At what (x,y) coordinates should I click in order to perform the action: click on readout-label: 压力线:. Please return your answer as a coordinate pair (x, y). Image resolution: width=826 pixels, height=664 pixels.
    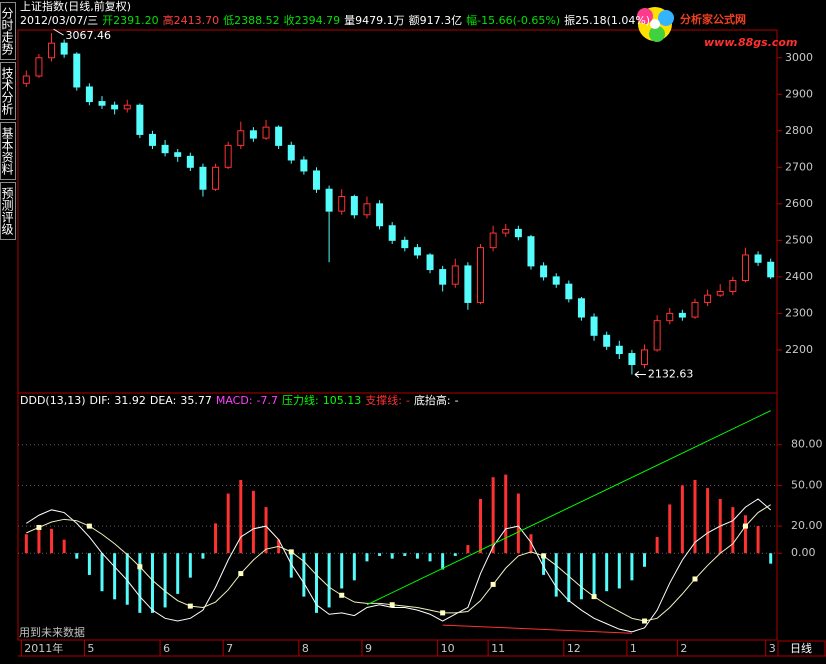
    Looking at the image, I should click on (300, 400).